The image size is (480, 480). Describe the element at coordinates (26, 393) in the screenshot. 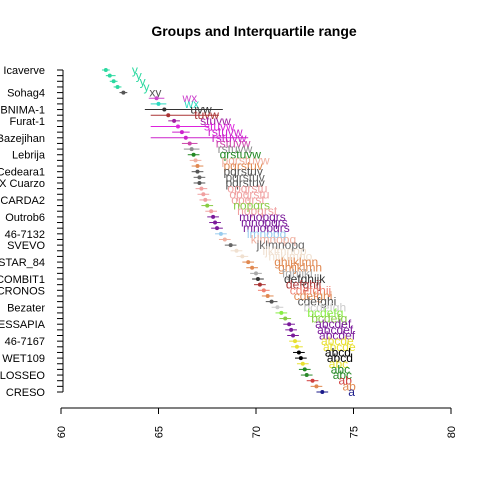

I see `y-tick-label: CRESO` at that location.